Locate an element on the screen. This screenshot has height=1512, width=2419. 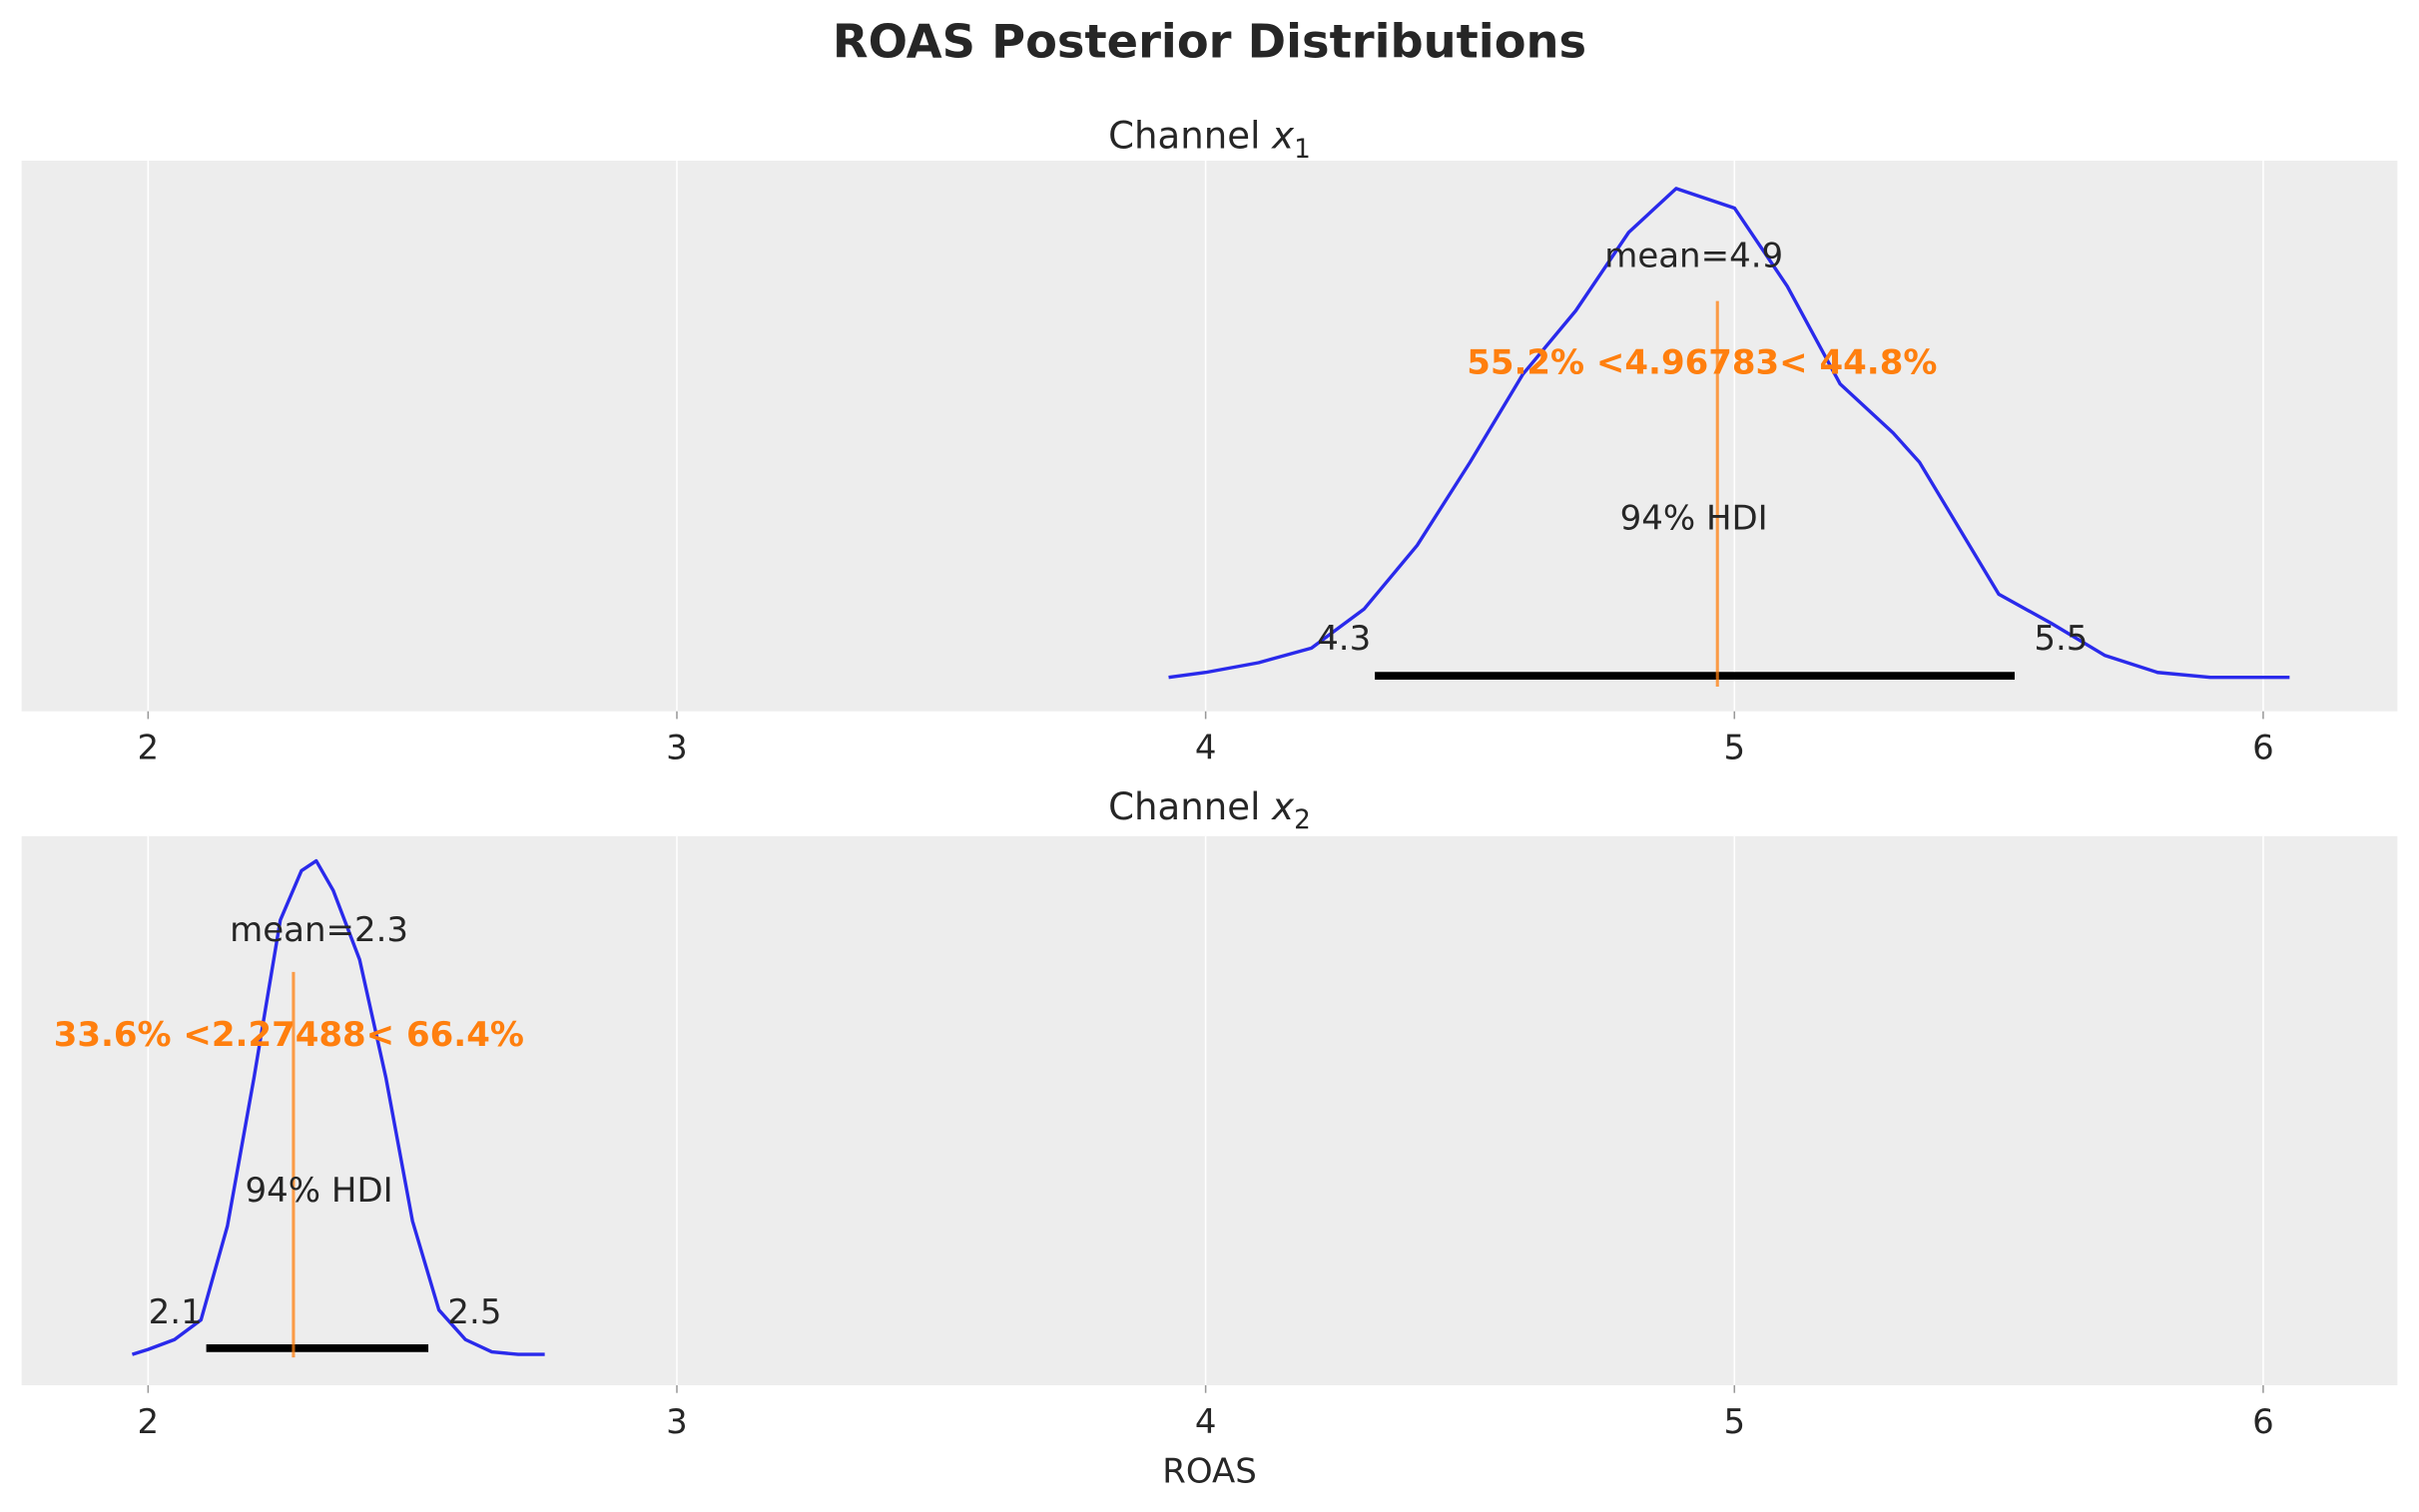
panel-title: Channel x2 is located at coordinates (1209, 810).